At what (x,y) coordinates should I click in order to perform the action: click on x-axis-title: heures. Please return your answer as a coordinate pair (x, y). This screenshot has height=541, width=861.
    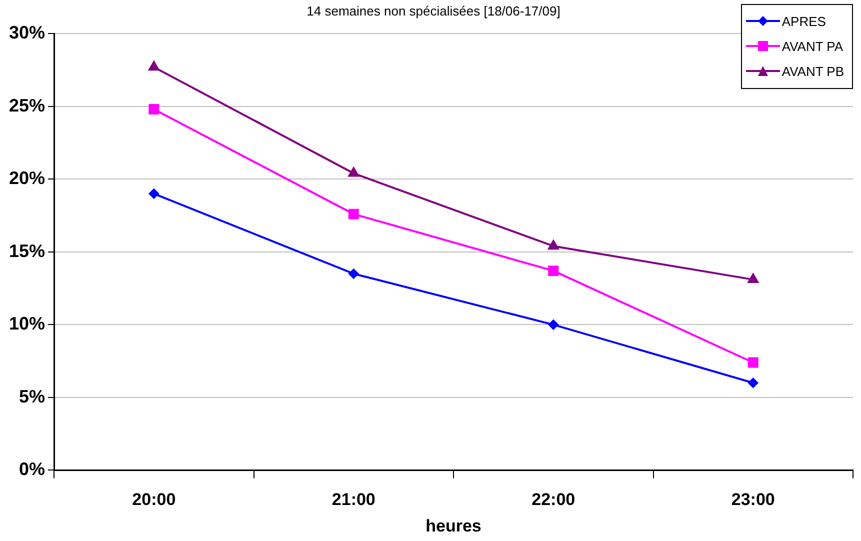
    Looking at the image, I should click on (454, 526).